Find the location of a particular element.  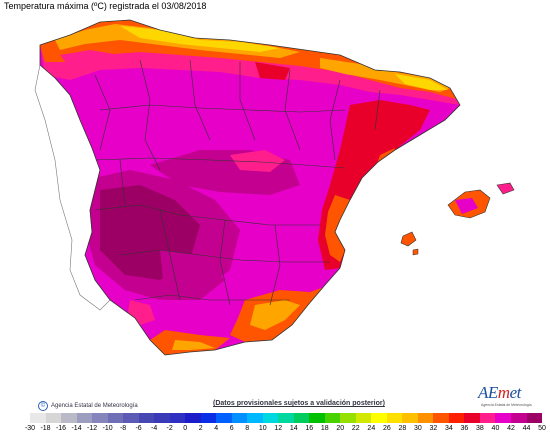

legend-label: -30 is located at coordinates (30, 428).